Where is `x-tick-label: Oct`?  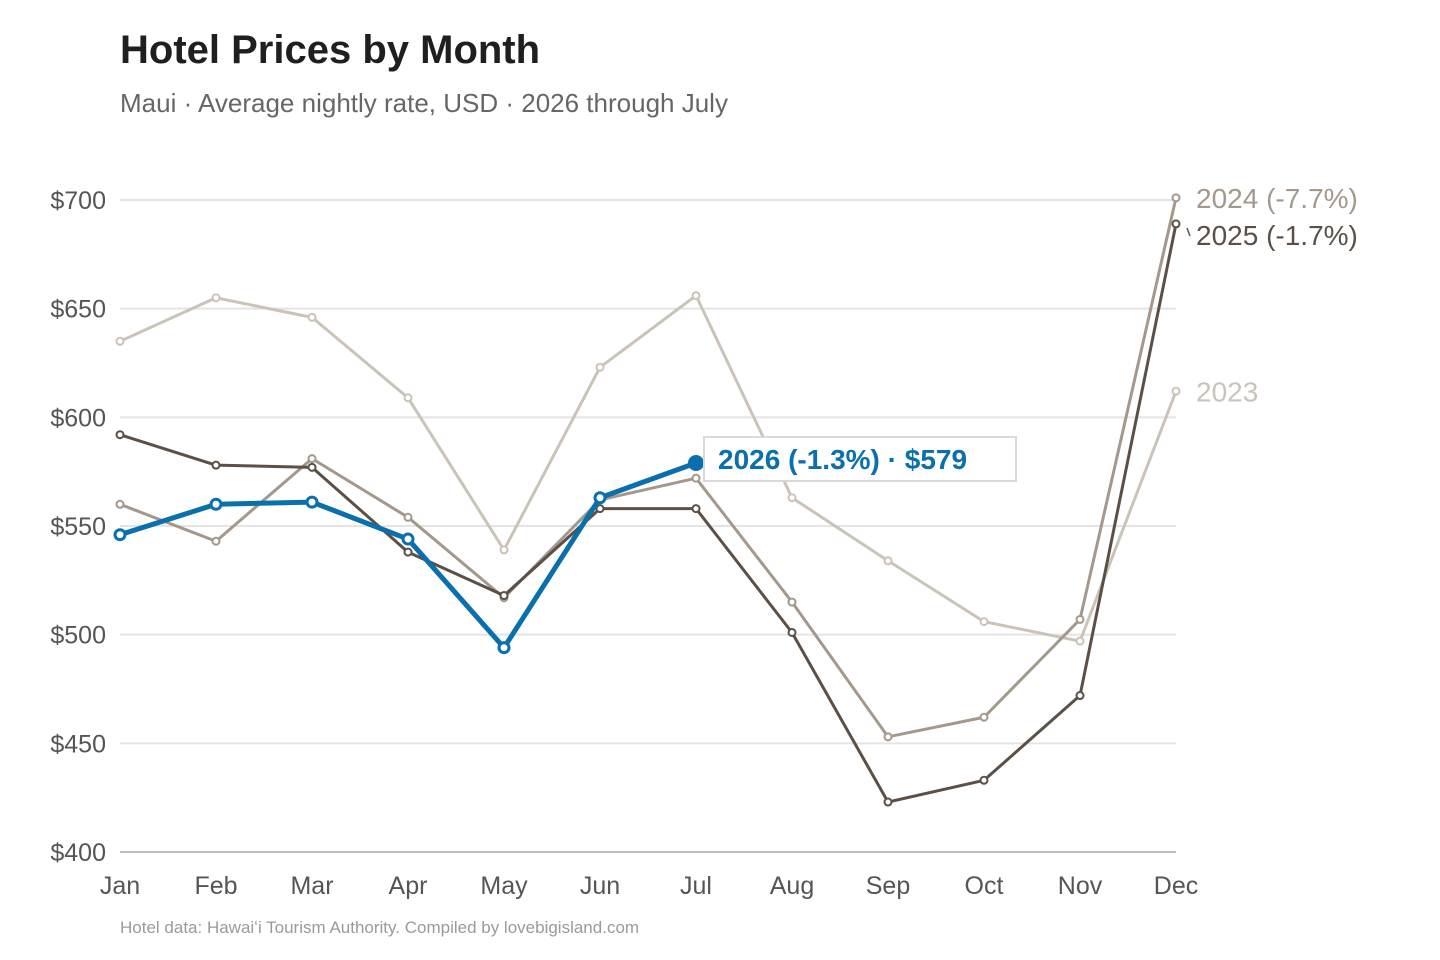
x-tick-label: Oct is located at coordinates (984, 886).